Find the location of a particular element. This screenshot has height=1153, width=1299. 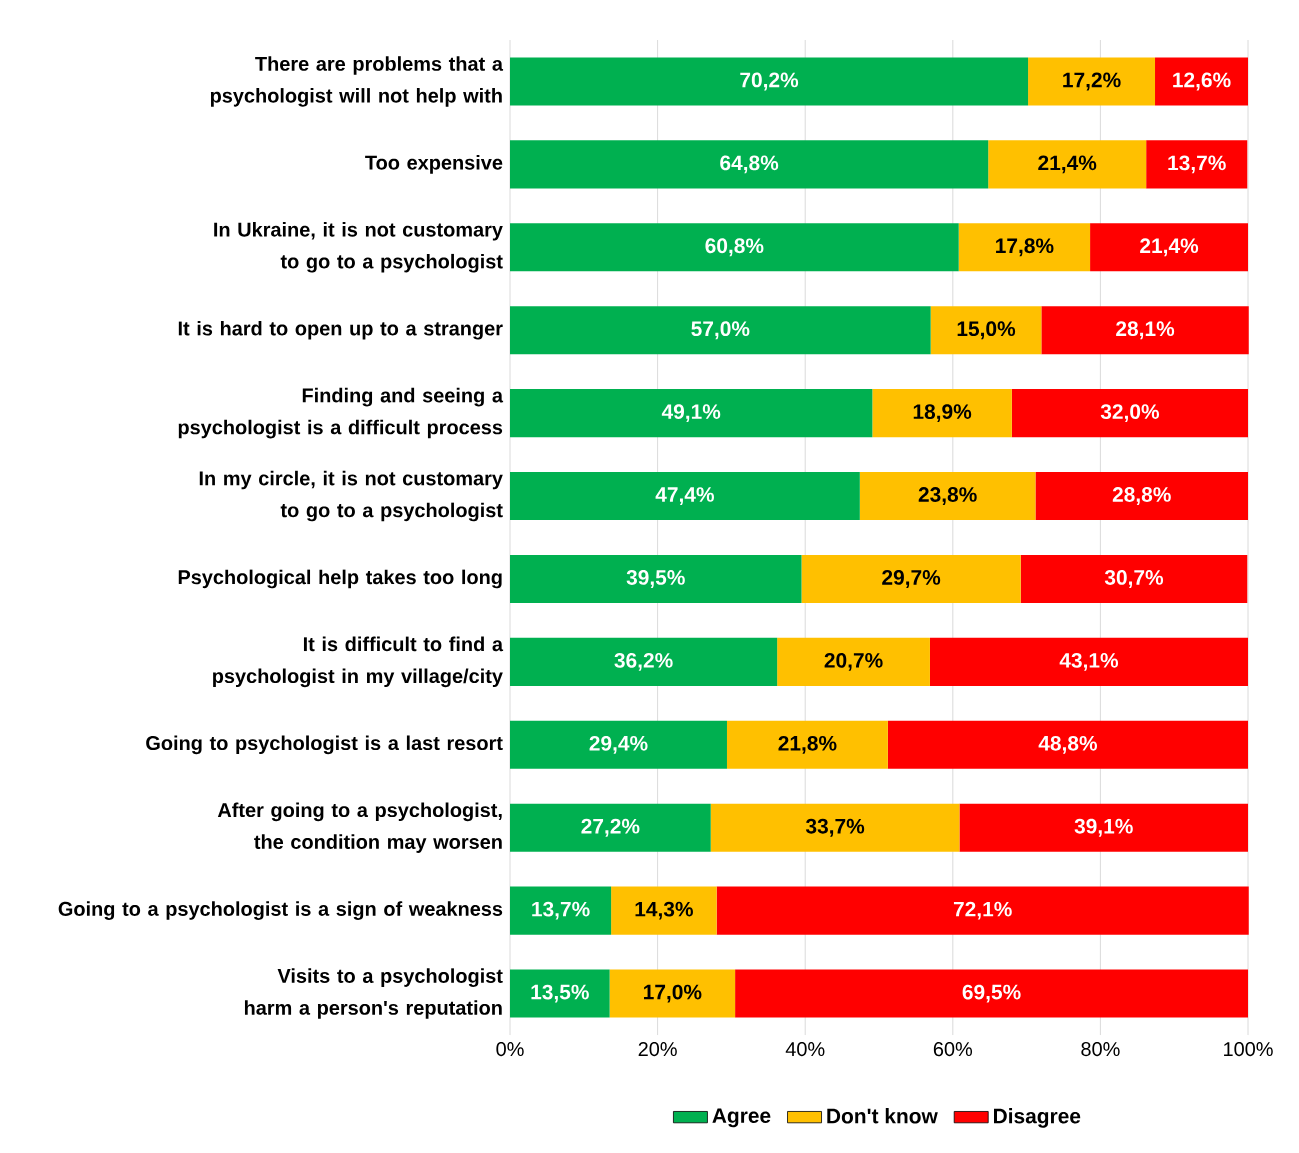

legend-label: Agree is located at coordinates (741, 1118).